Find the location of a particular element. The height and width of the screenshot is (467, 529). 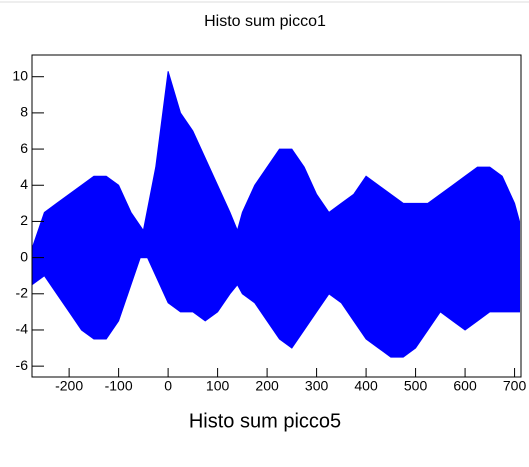

y-tick-label: 10 is located at coordinates (20, 75).